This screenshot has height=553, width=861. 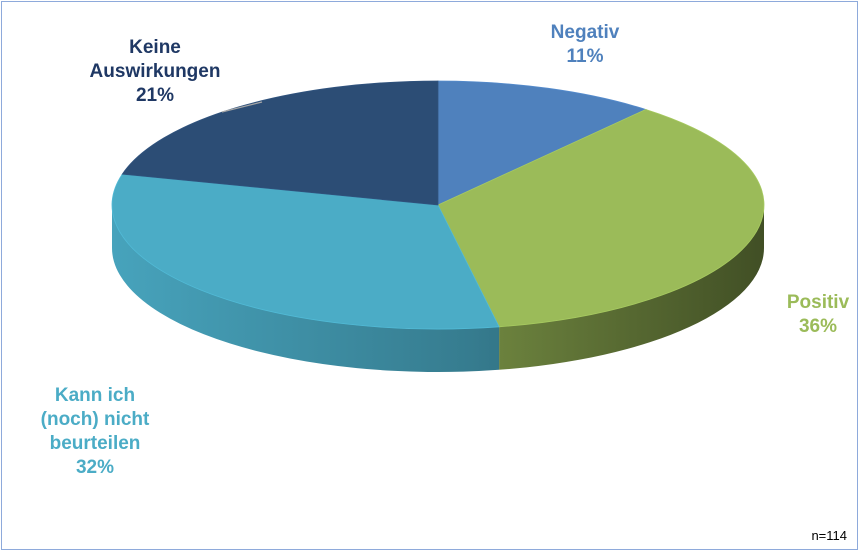 What do you see at coordinates (280, 143) in the screenshot?
I see `slice-keine-auswirkungen` at bounding box center [280, 143].